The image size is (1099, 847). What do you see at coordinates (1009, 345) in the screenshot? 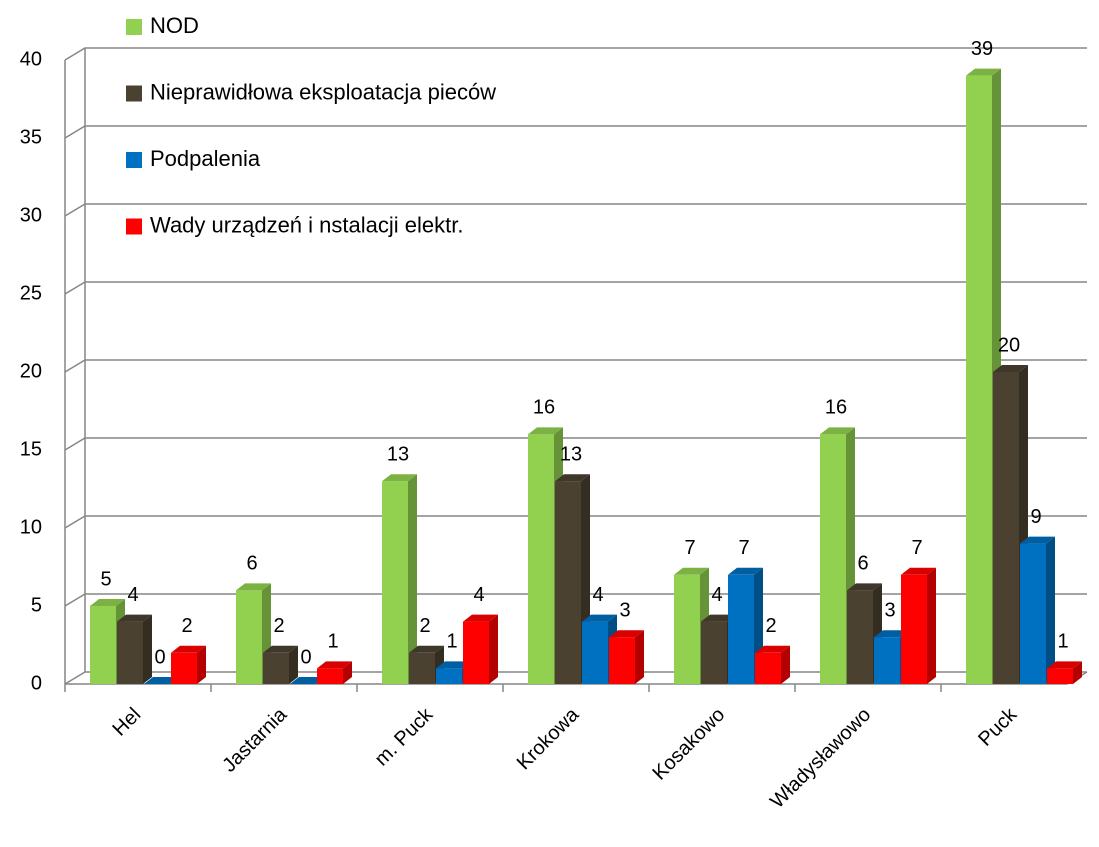
I see `value-label: 20` at bounding box center [1009, 345].